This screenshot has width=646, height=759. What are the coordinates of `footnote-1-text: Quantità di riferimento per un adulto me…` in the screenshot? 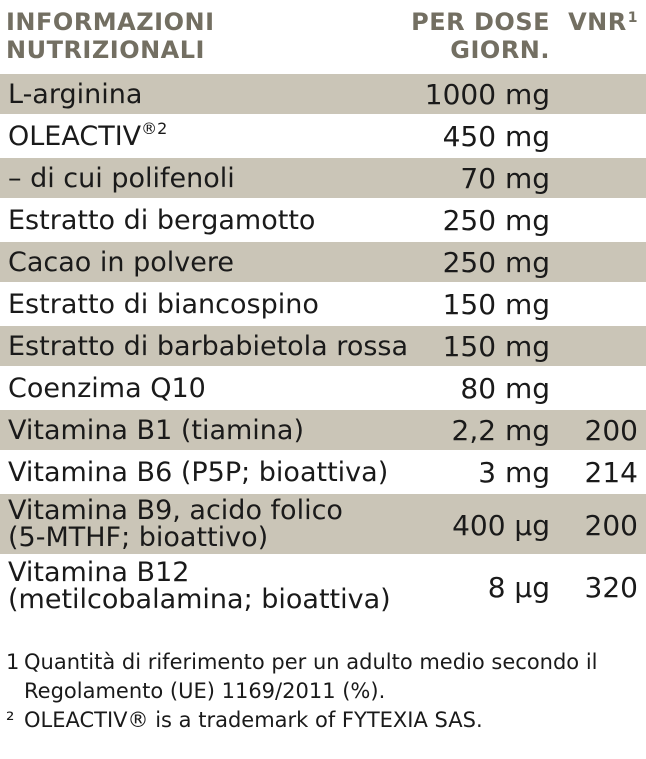 It's located at (311, 676).